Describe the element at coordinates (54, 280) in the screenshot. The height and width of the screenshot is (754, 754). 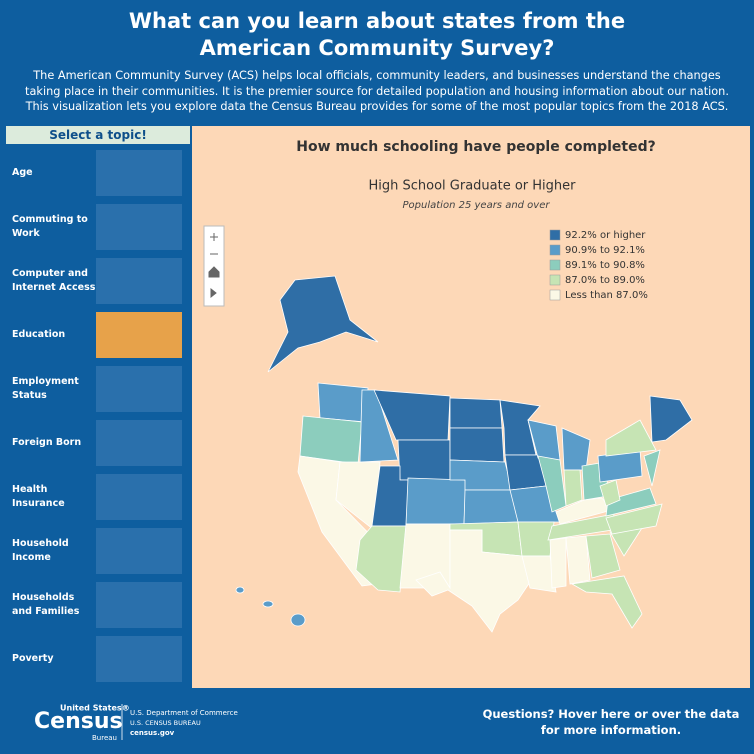
I see `topic-label: Computer and Internet Access` at that location.